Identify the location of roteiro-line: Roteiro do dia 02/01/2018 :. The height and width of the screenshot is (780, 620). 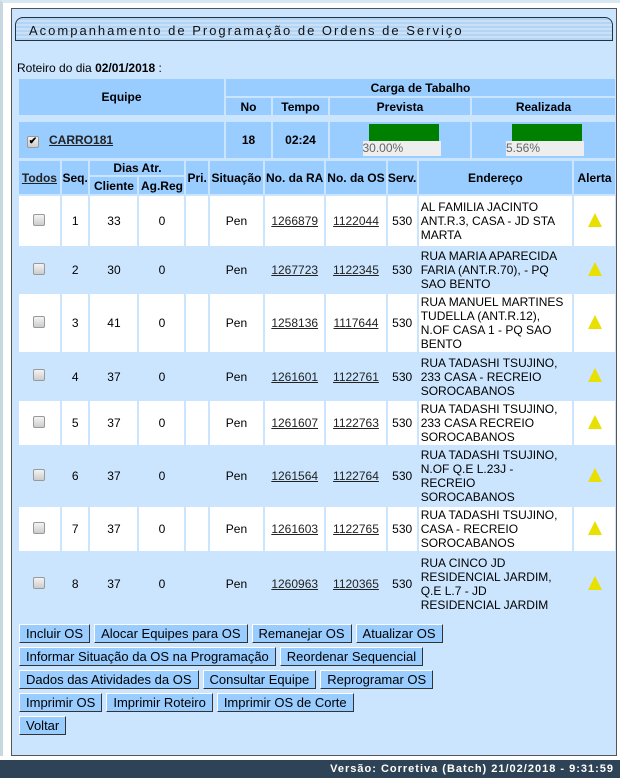
(89, 68).